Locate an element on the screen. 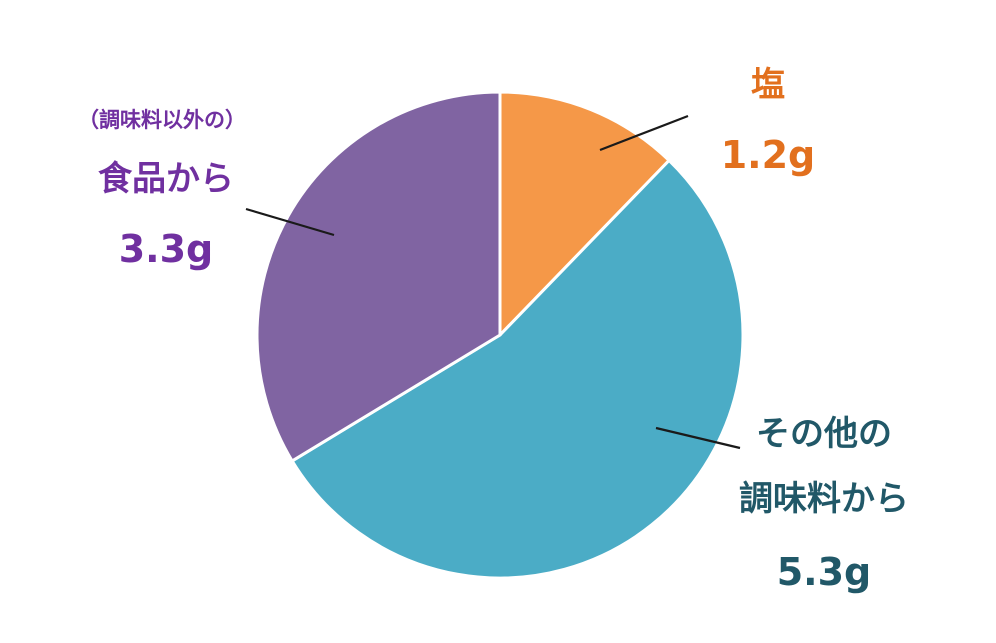 The width and height of the screenshot is (996, 643). salt-value-label: 1.2g is located at coordinates (768, 155).